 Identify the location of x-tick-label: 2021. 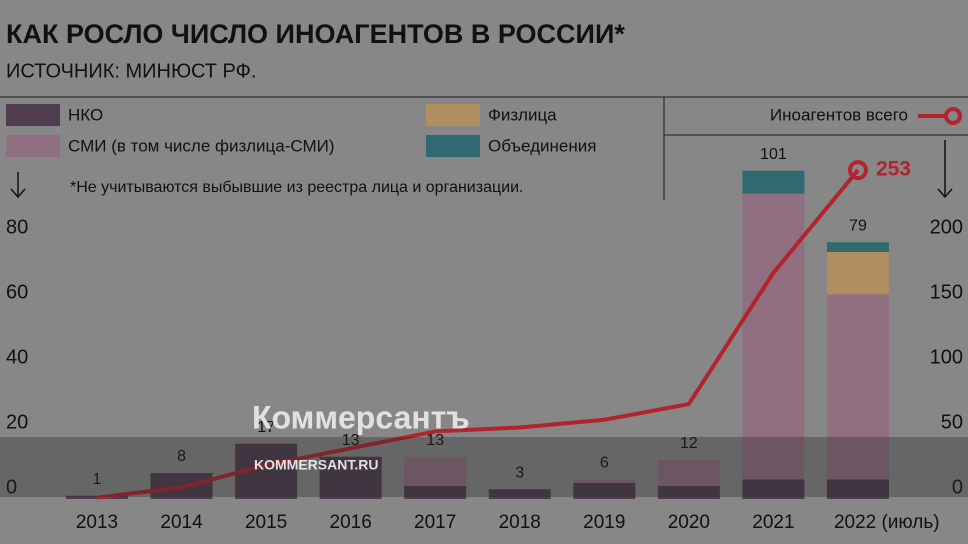
(773, 522).